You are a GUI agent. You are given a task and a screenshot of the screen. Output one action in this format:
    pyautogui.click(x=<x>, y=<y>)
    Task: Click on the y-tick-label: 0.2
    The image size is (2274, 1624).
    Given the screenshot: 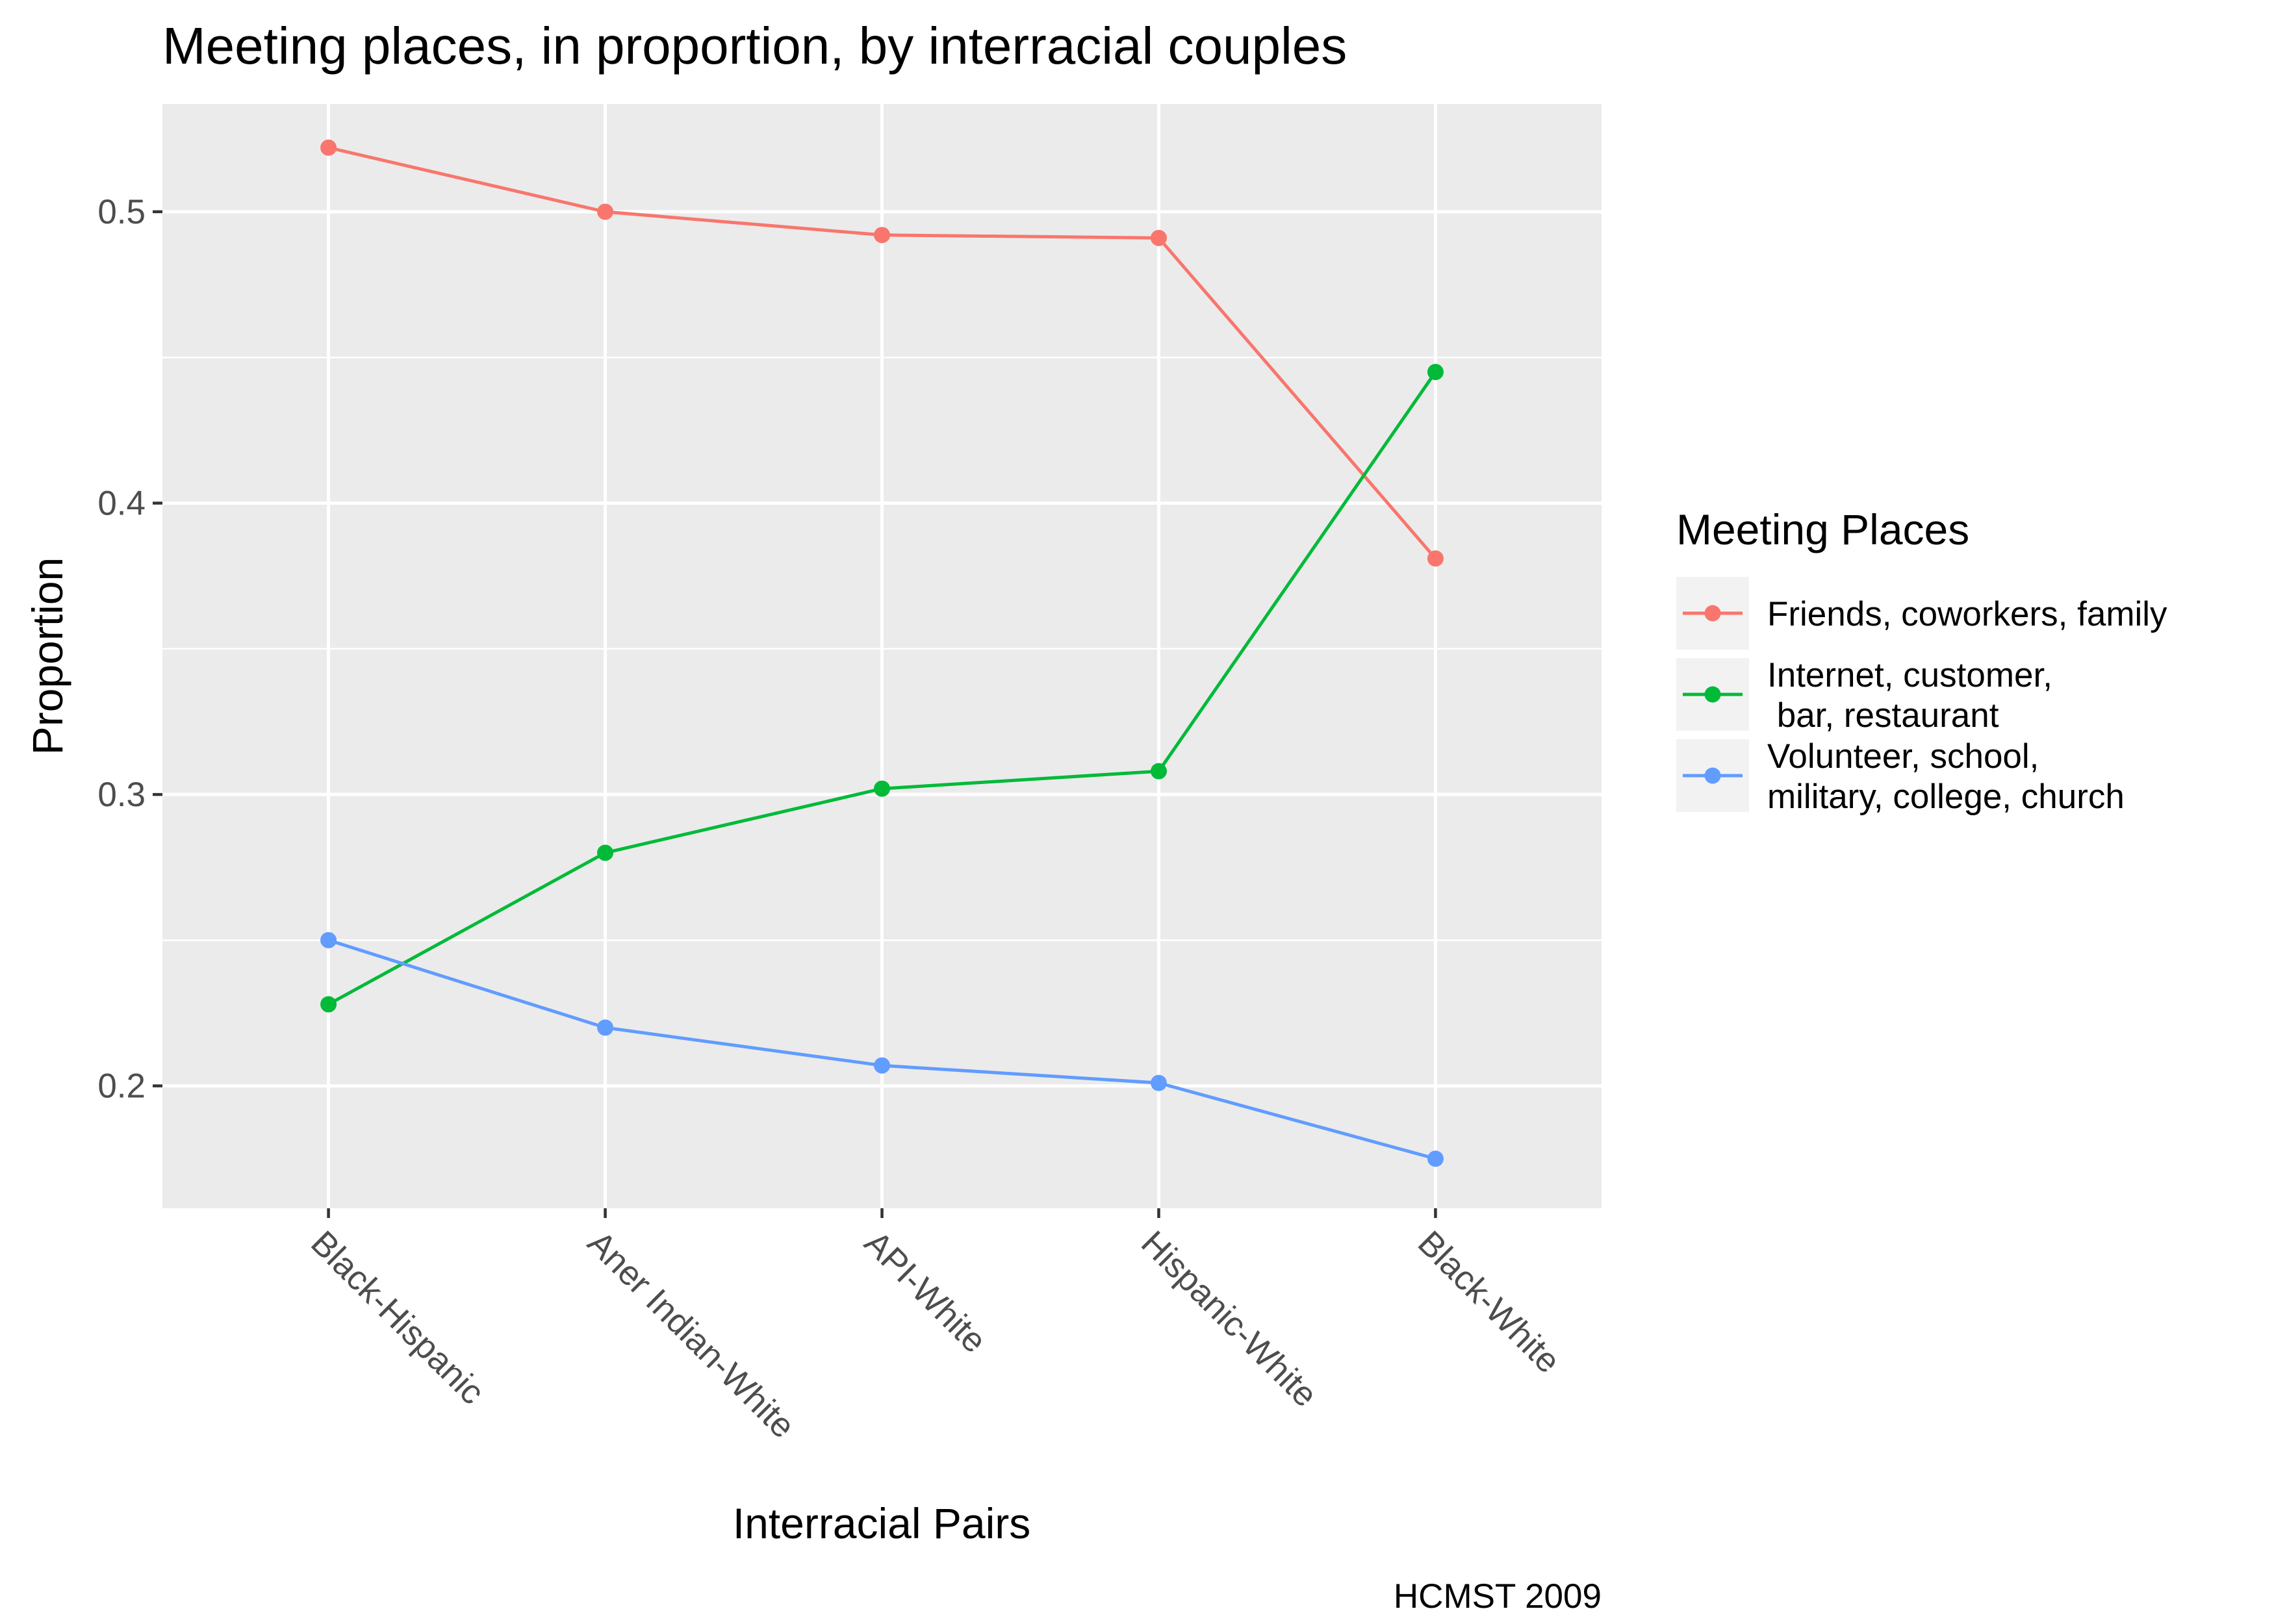 What is the action you would take?
    pyautogui.click(x=121, y=1086)
    